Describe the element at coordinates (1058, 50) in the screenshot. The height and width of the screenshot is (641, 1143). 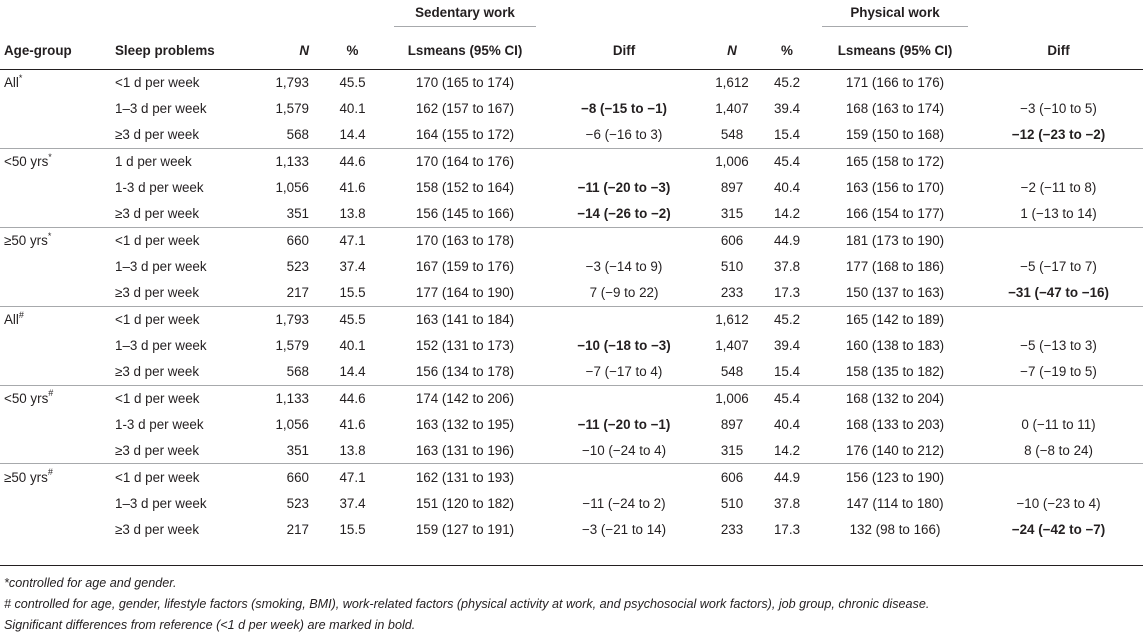
I see `header-diff2: Diff` at that location.